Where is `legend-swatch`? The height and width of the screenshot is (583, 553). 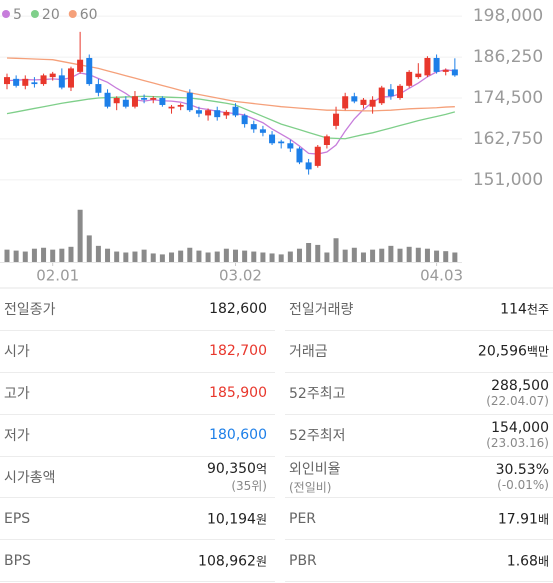 legend-swatch is located at coordinates (34, 14).